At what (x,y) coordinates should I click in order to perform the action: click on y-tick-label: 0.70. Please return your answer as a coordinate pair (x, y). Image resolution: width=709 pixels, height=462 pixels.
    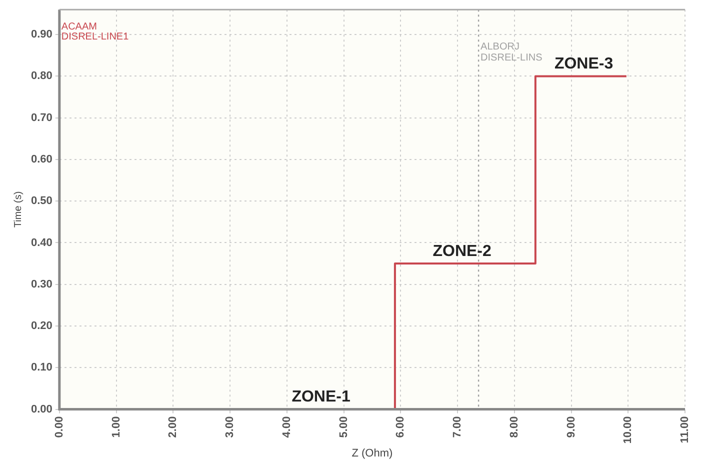
    Looking at the image, I should click on (41, 118).